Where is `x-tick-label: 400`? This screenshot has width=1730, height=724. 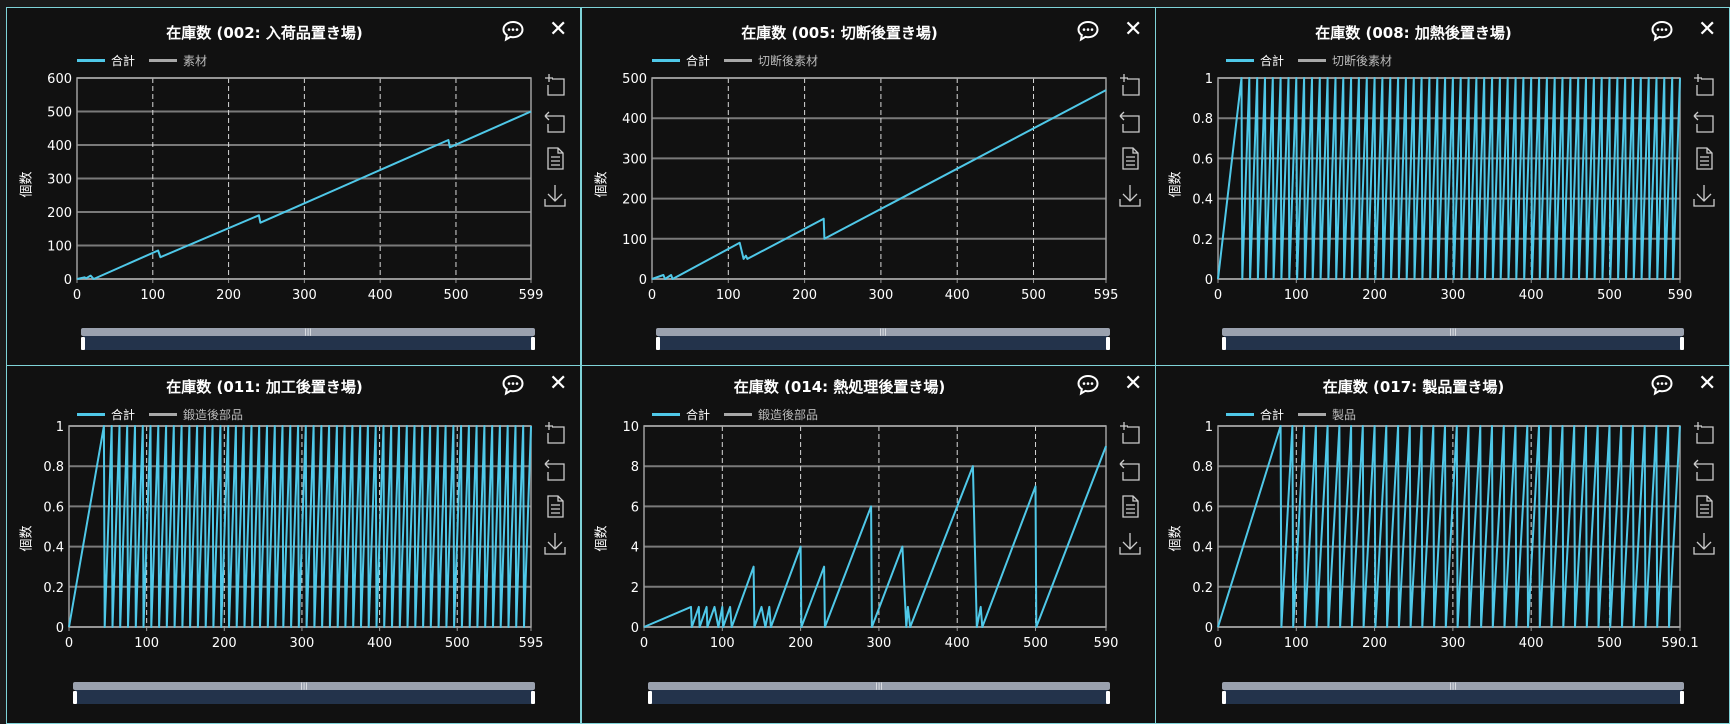
x-tick-label: 400 is located at coordinates (1531, 643).